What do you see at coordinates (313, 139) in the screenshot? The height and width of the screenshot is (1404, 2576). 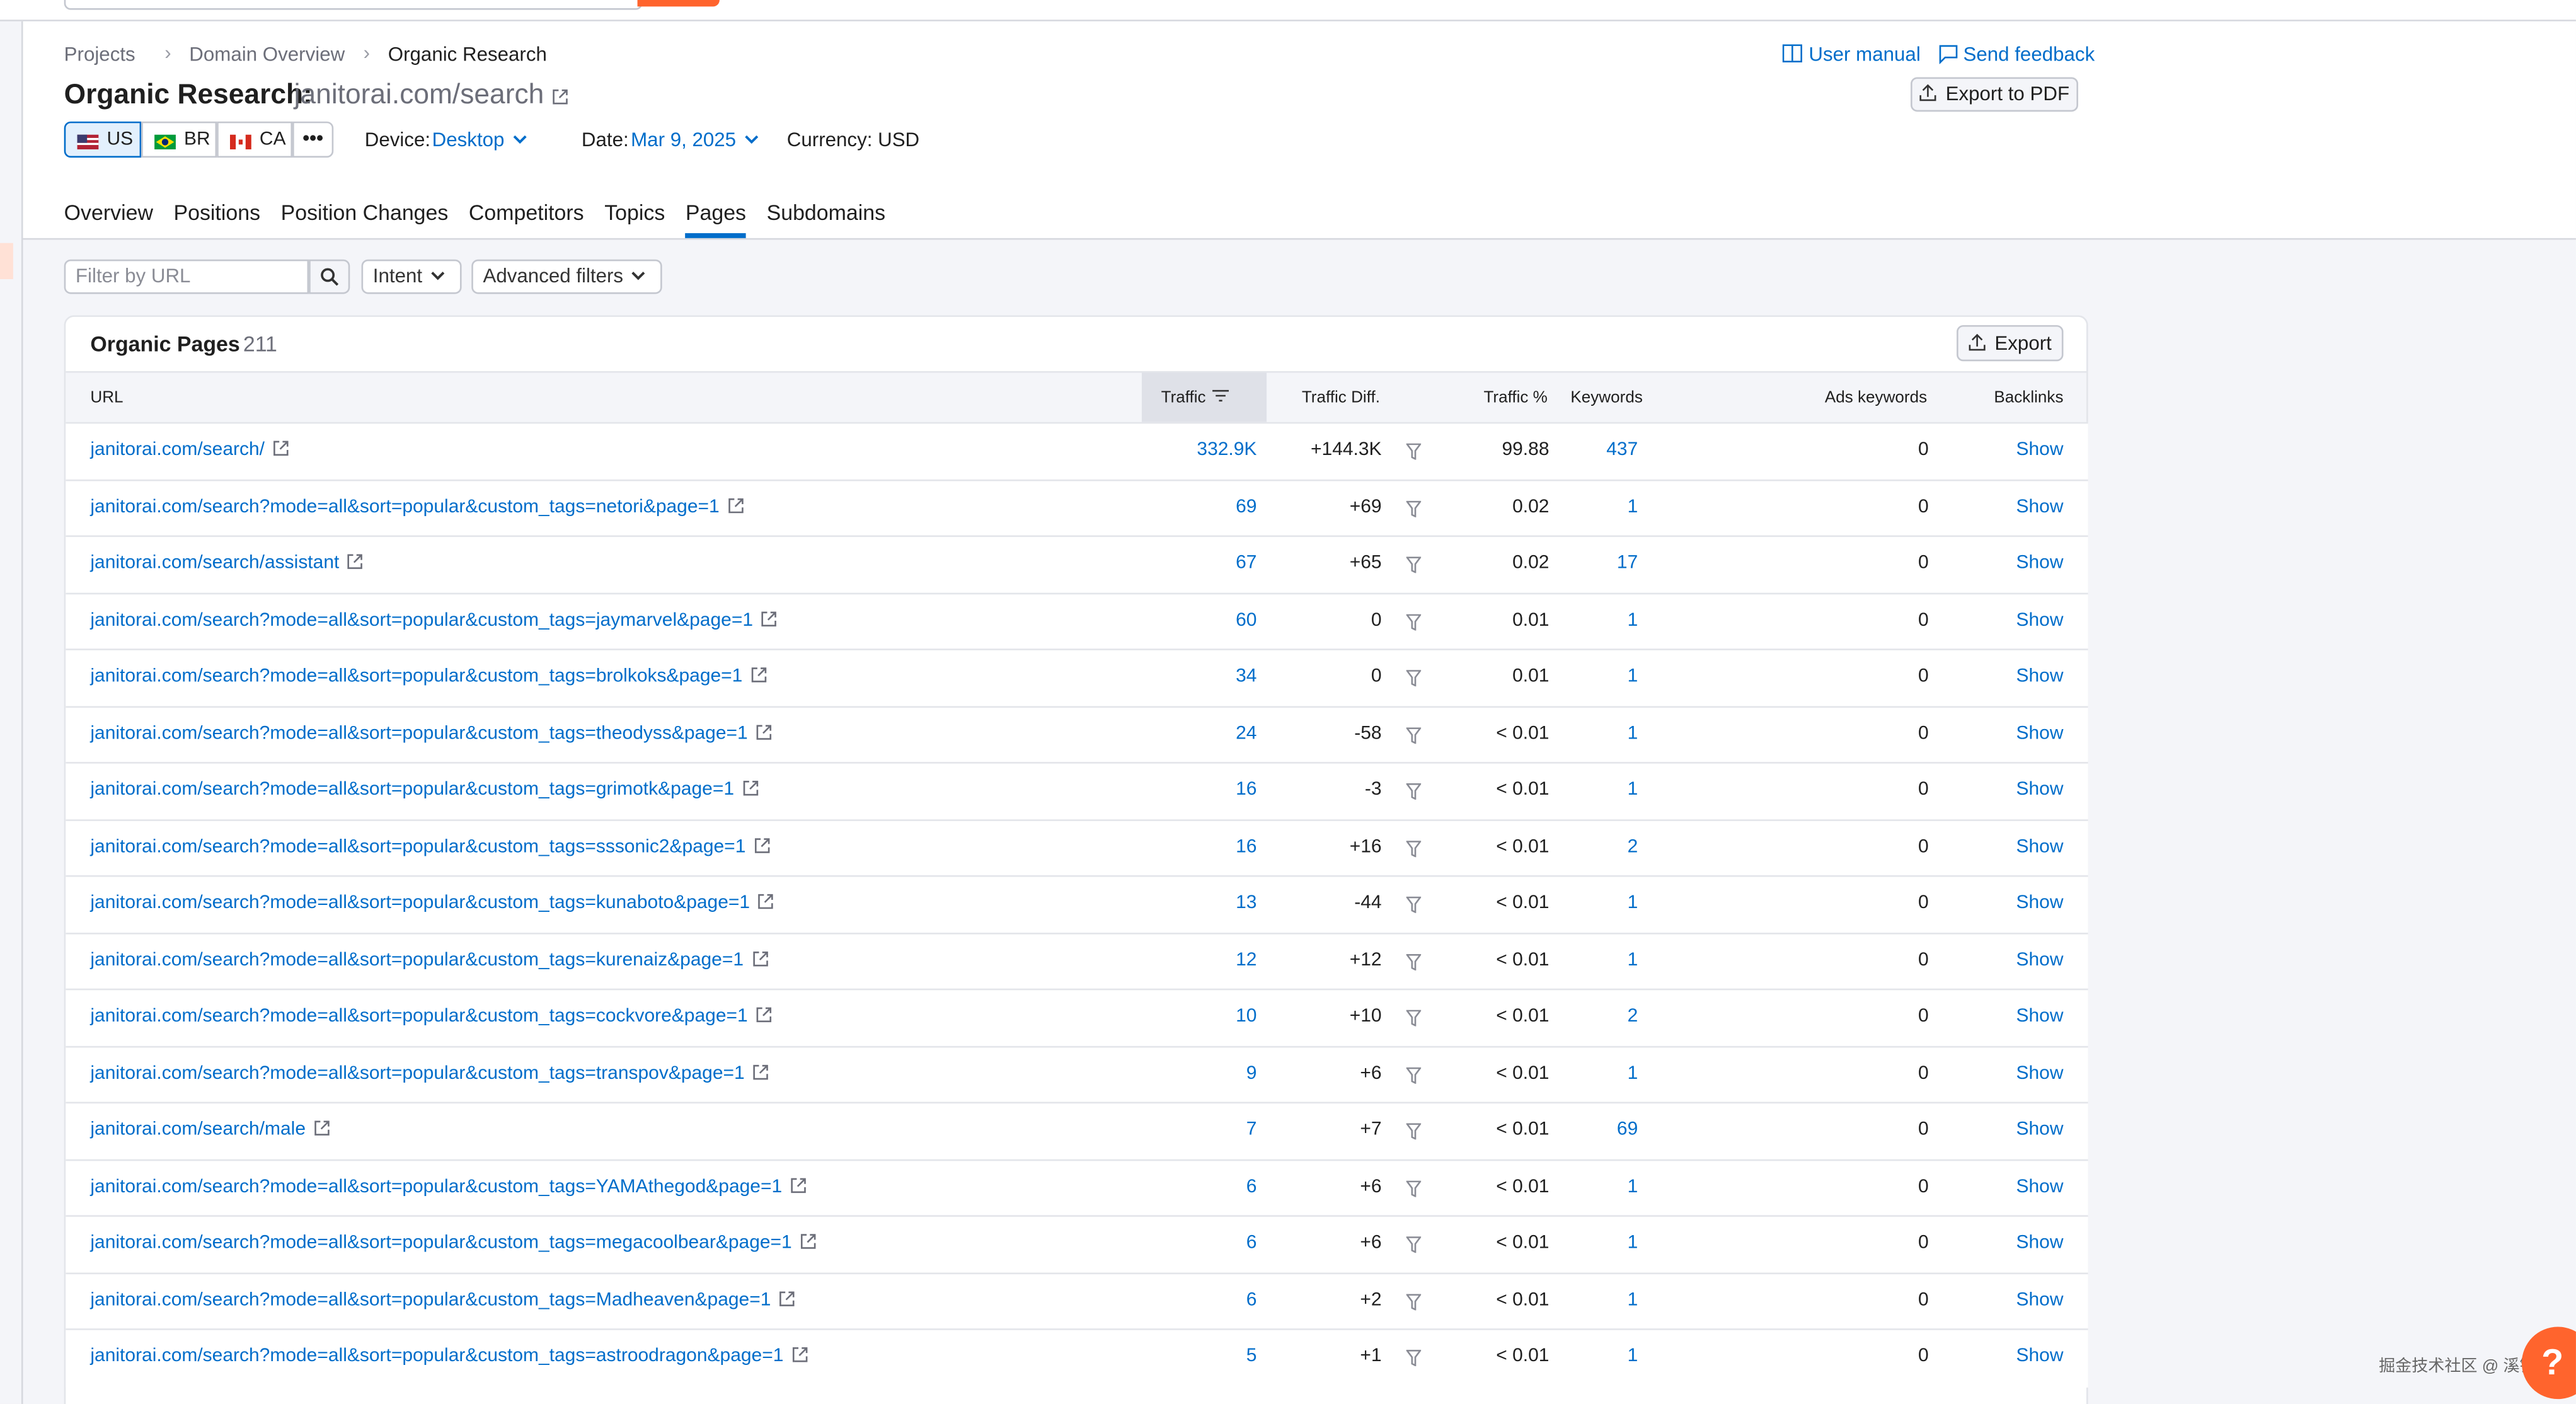 I see `database-more: •••` at bounding box center [313, 139].